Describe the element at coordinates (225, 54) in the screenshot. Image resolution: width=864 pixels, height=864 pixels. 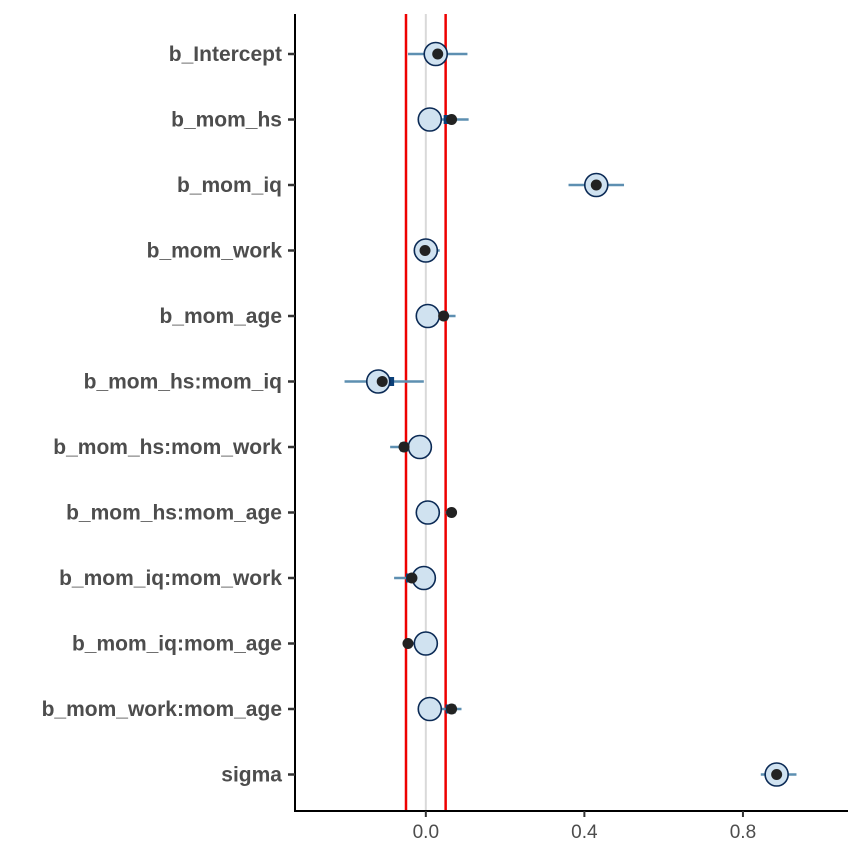
I see `y-tick-label-b-intercept: b_Intercept` at that location.